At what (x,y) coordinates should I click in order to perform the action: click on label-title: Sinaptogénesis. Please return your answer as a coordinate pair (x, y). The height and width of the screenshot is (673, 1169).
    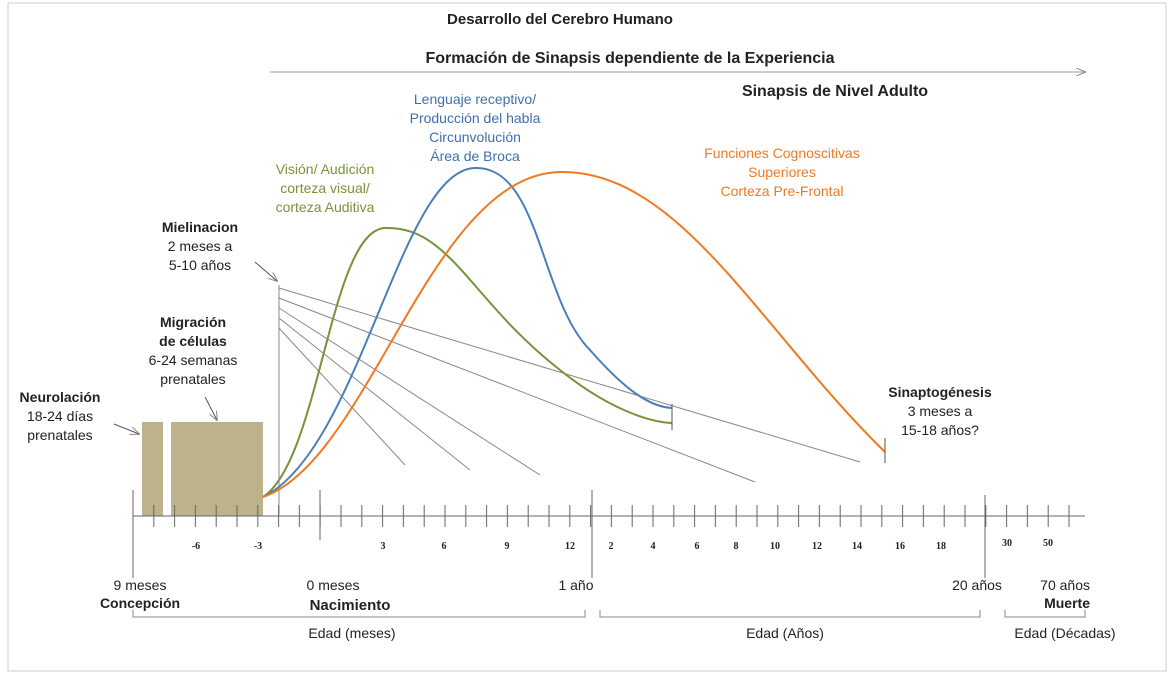
    Looking at the image, I should click on (940, 392).